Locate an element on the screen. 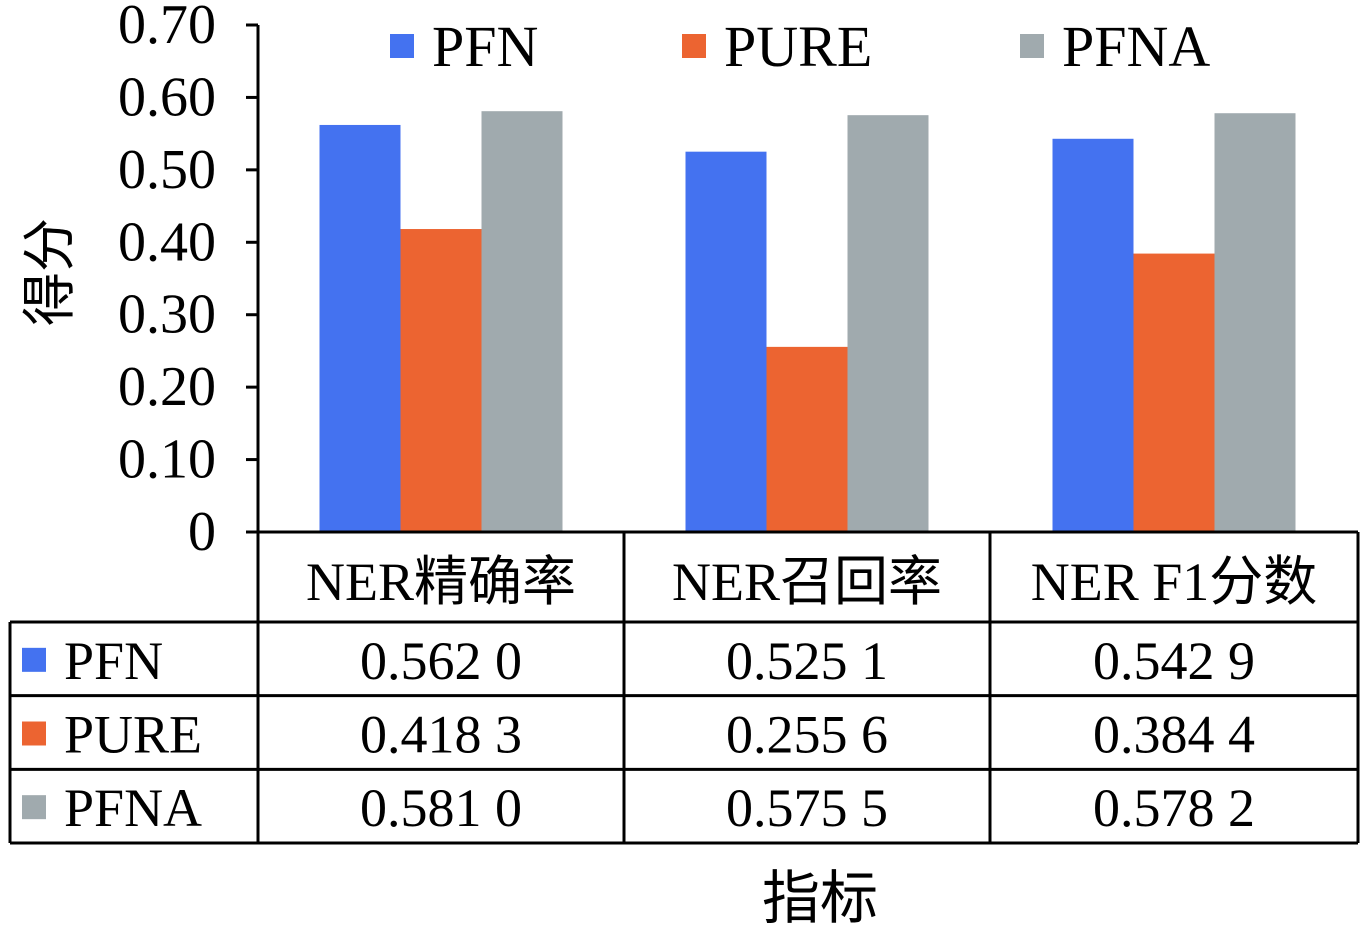 The width and height of the screenshot is (1361, 928). category-label-3: NER F1分数 is located at coordinates (1174, 582).